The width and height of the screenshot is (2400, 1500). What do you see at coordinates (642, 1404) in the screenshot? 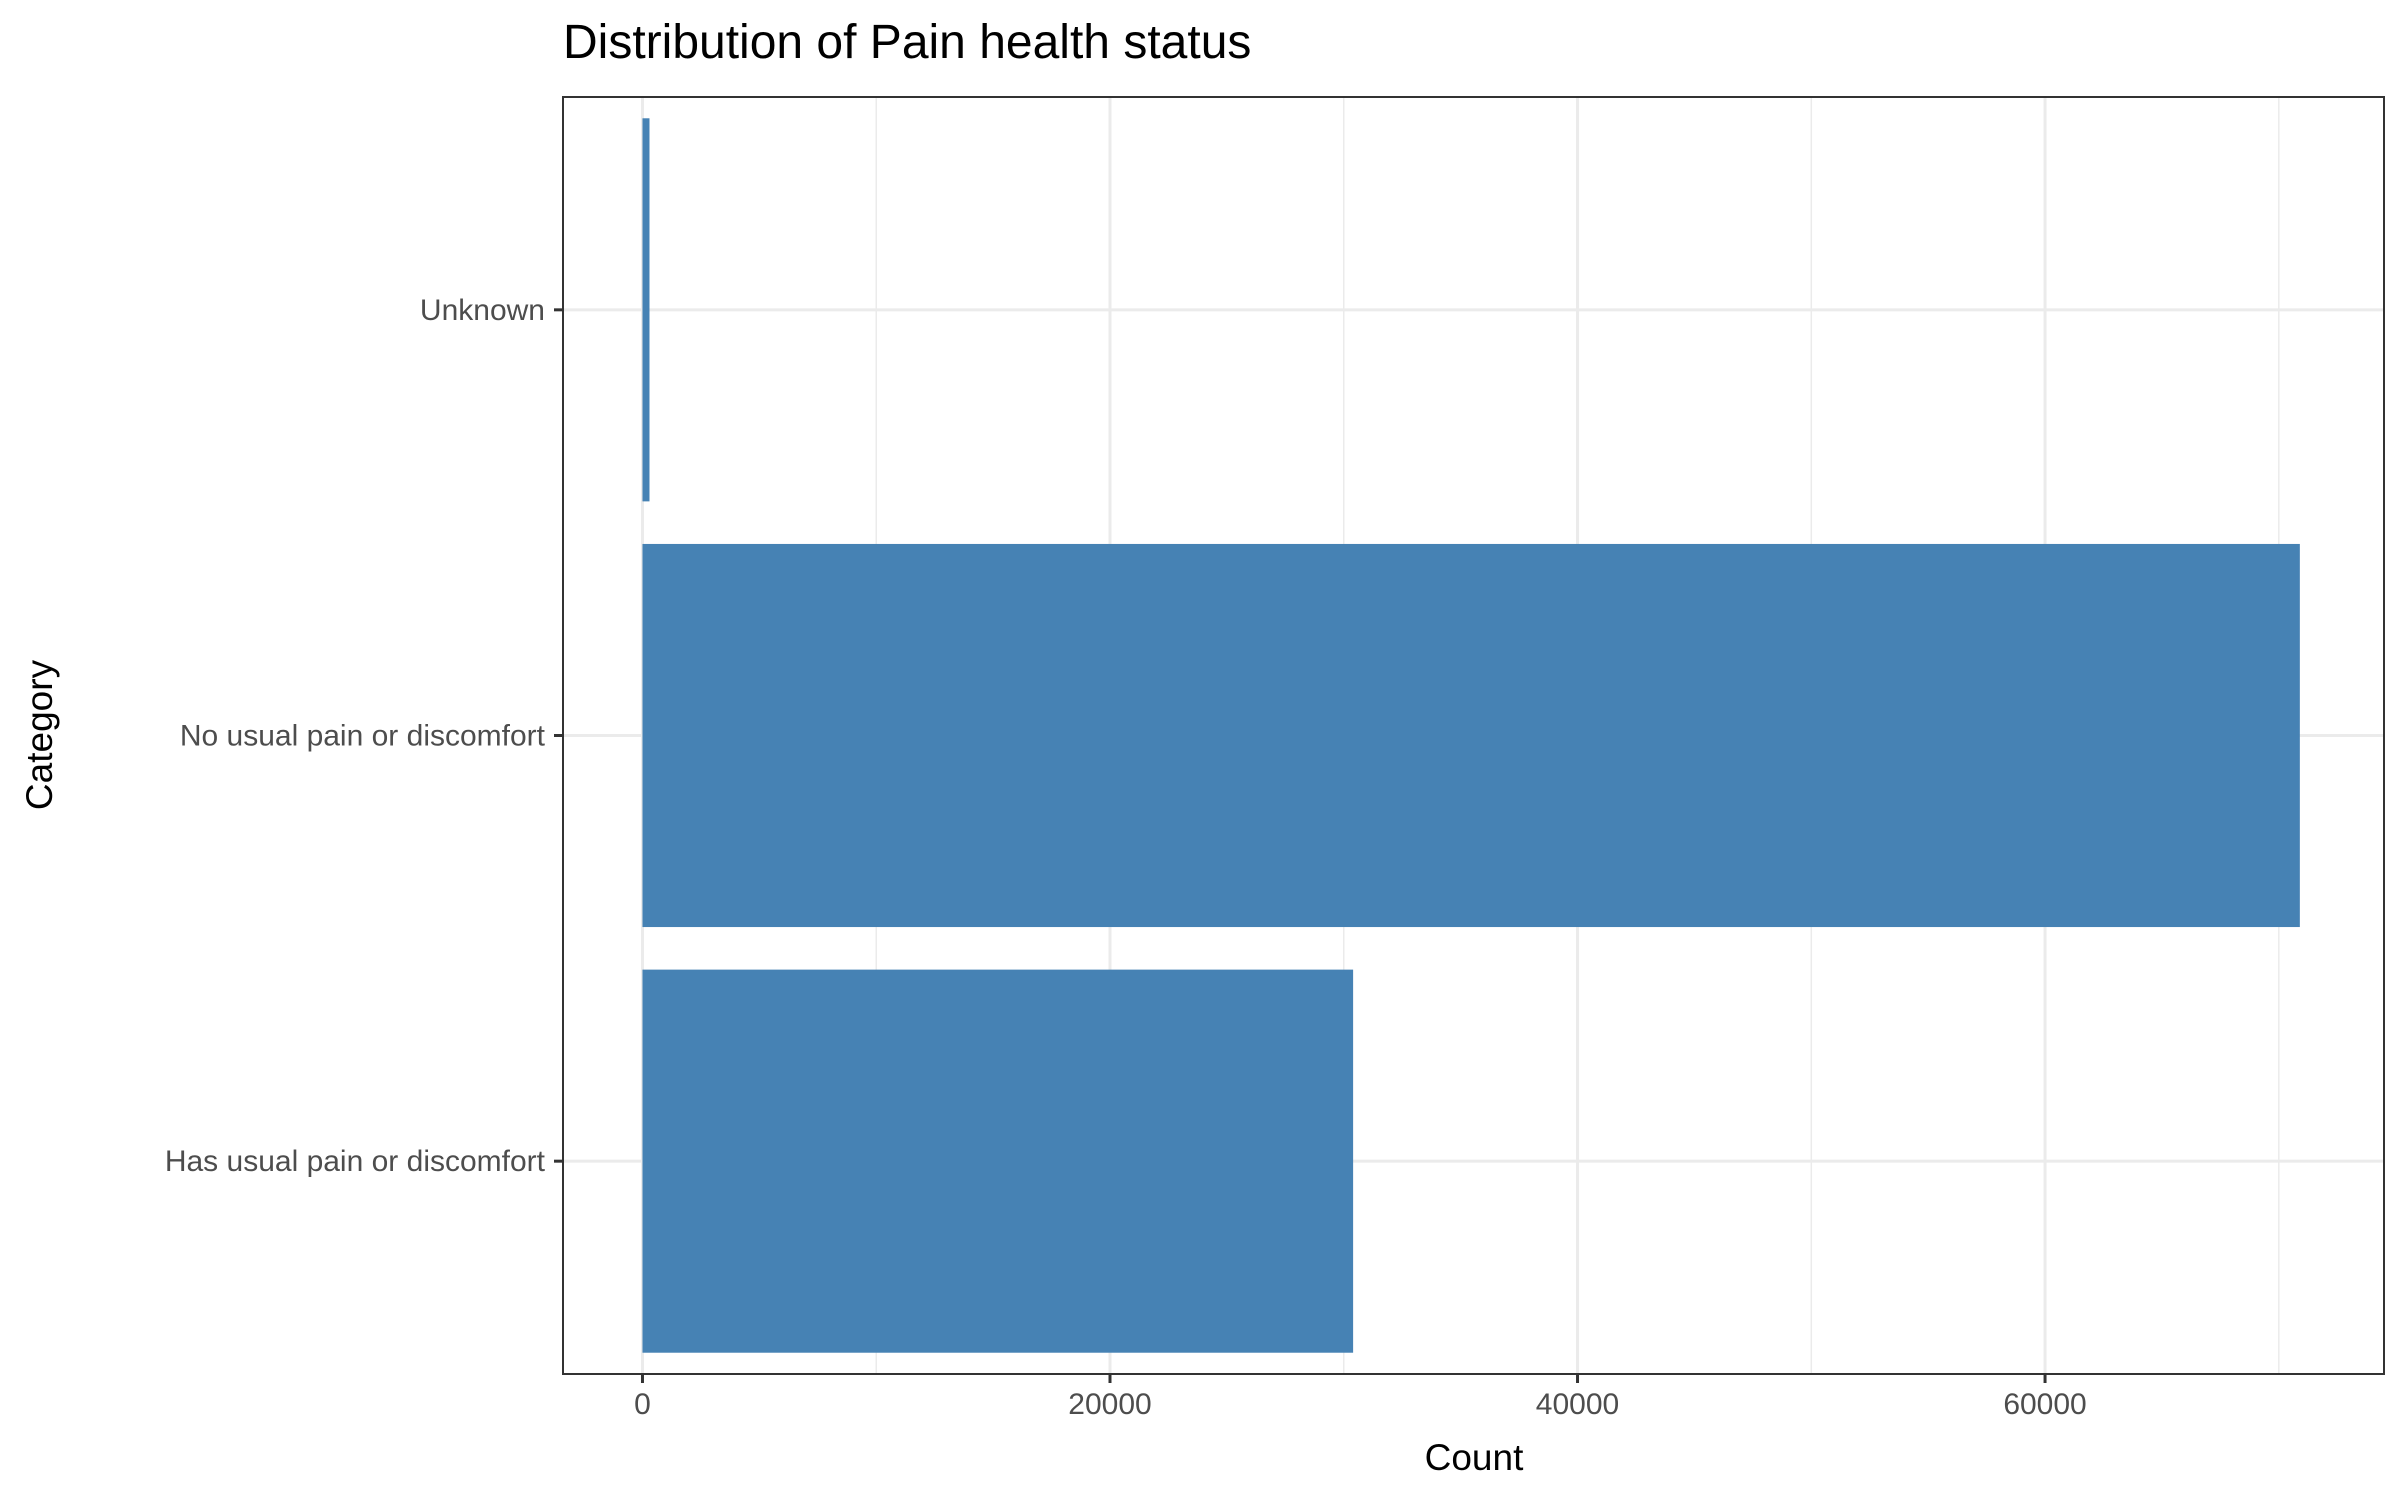
I see `x-tick-label: 0` at bounding box center [642, 1404].